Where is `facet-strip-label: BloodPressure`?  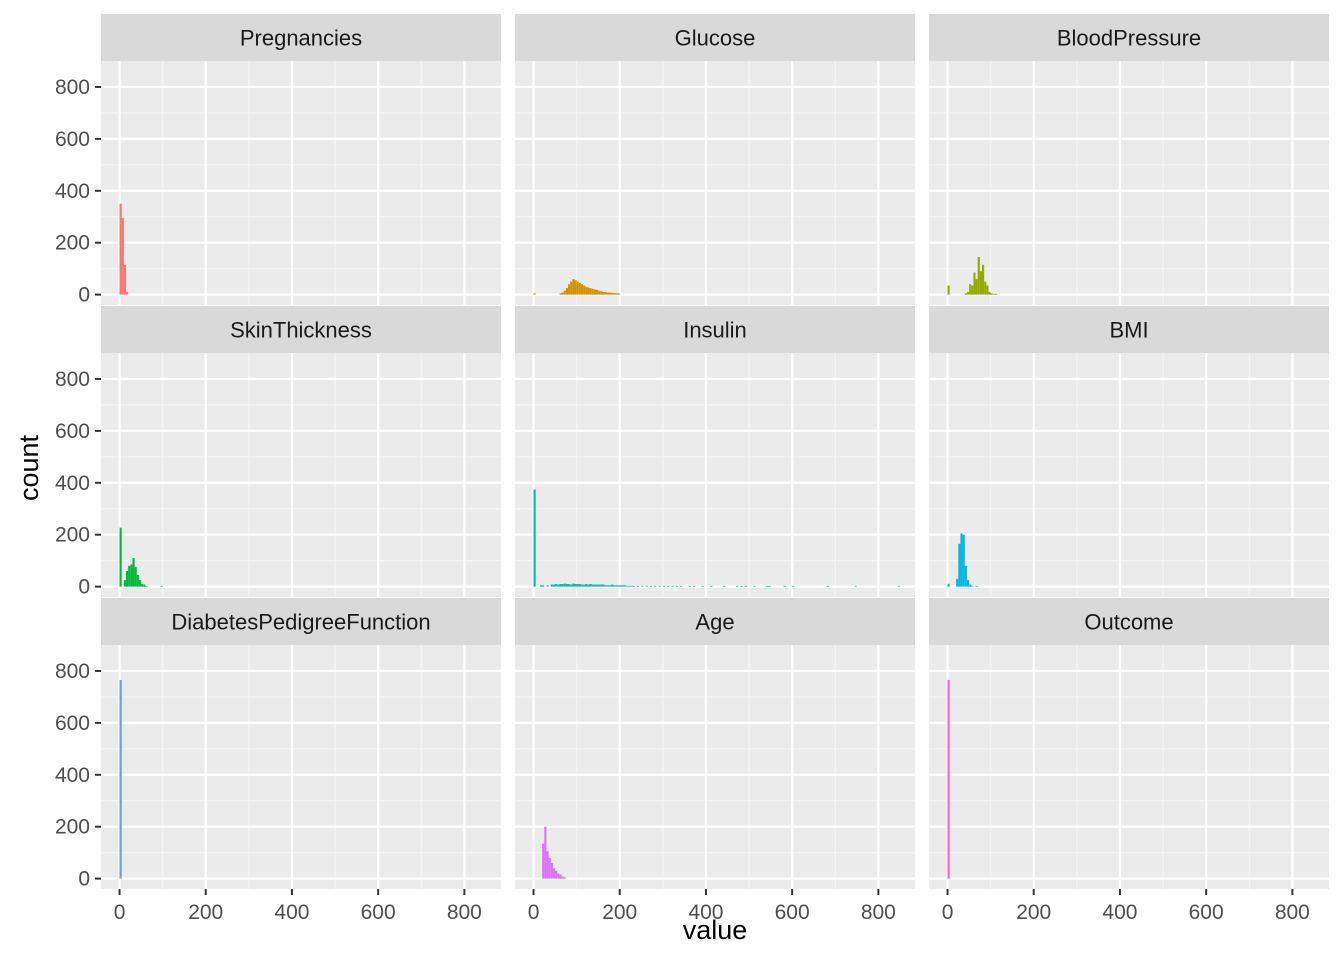
facet-strip-label: BloodPressure is located at coordinates (1129, 38).